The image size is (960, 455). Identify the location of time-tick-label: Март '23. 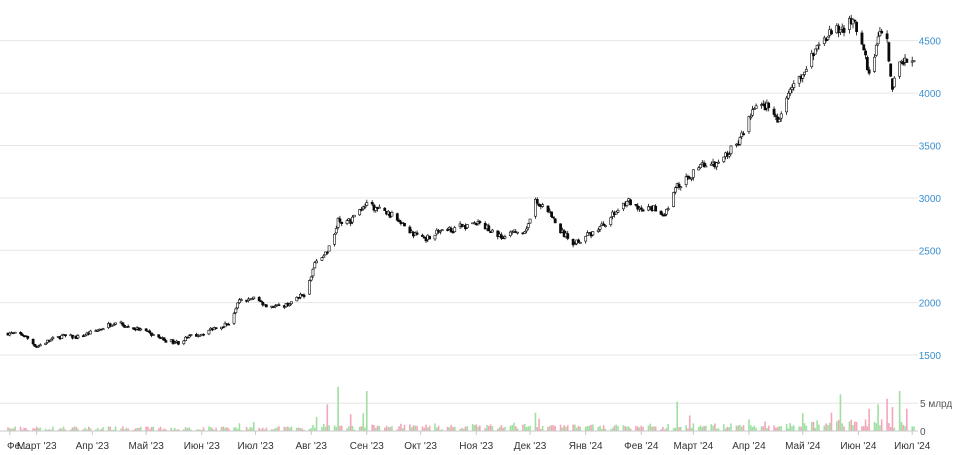
(37, 446).